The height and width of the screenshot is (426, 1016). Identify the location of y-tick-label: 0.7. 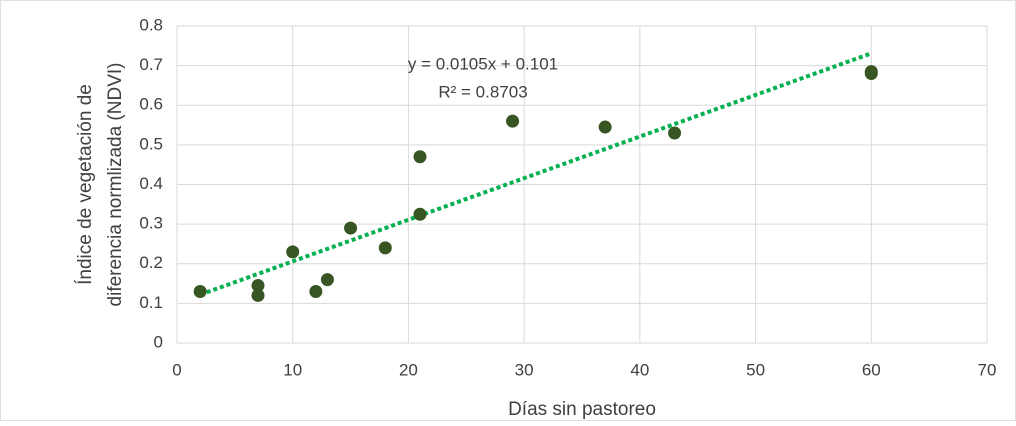
(151, 64).